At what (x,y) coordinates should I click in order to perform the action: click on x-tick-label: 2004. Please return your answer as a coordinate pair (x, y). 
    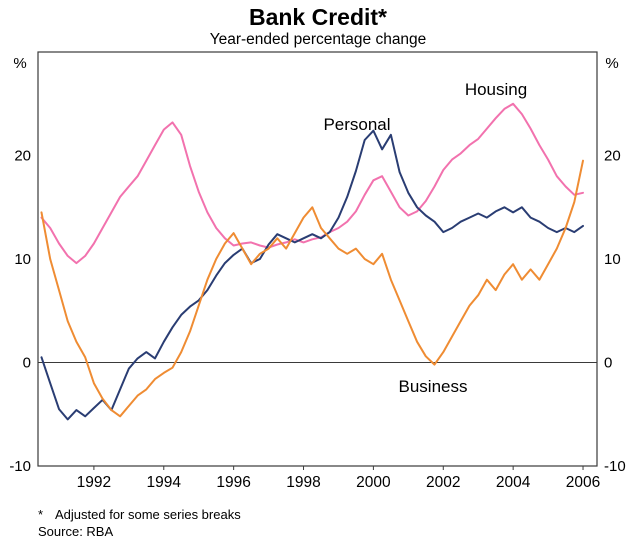
    Looking at the image, I should click on (513, 482).